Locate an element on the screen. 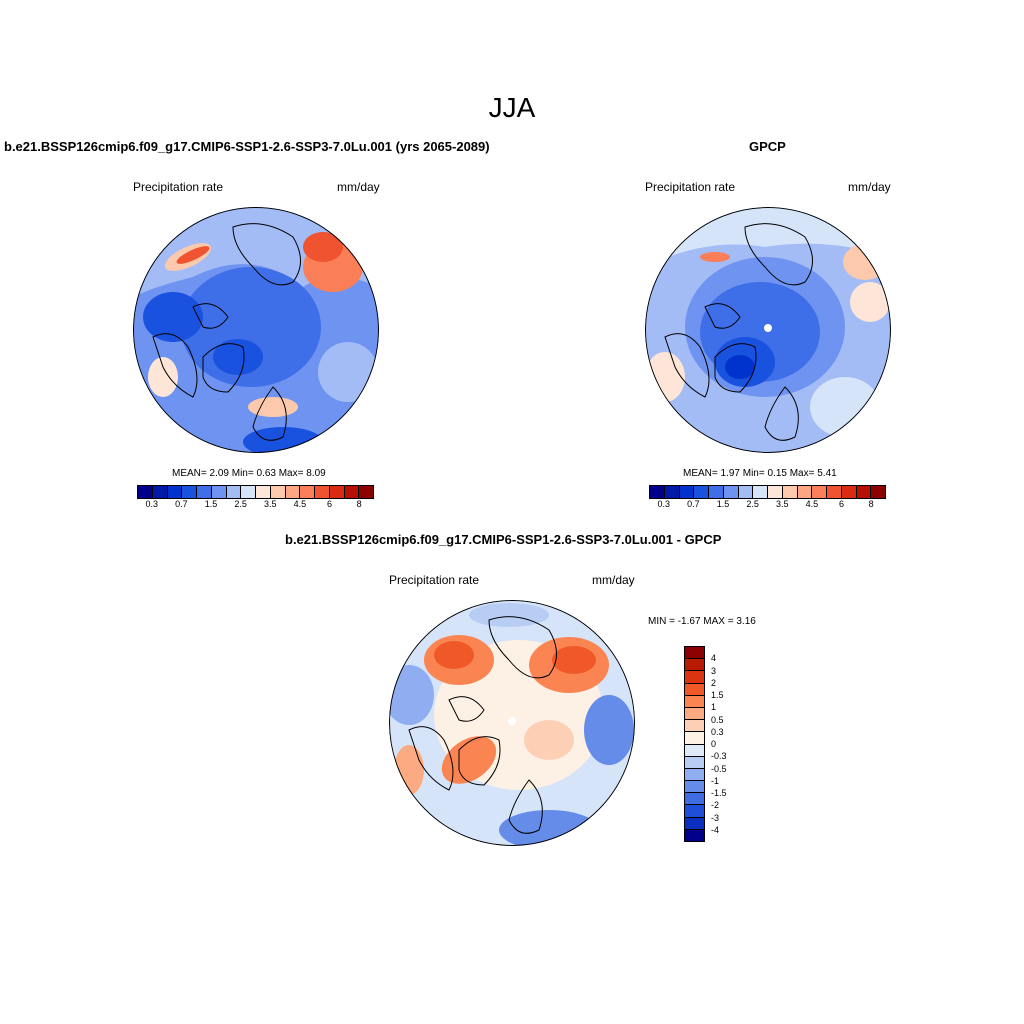 This screenshot has height=1024, width=1024. diff-colorbar is located at coordinates (694, 744).